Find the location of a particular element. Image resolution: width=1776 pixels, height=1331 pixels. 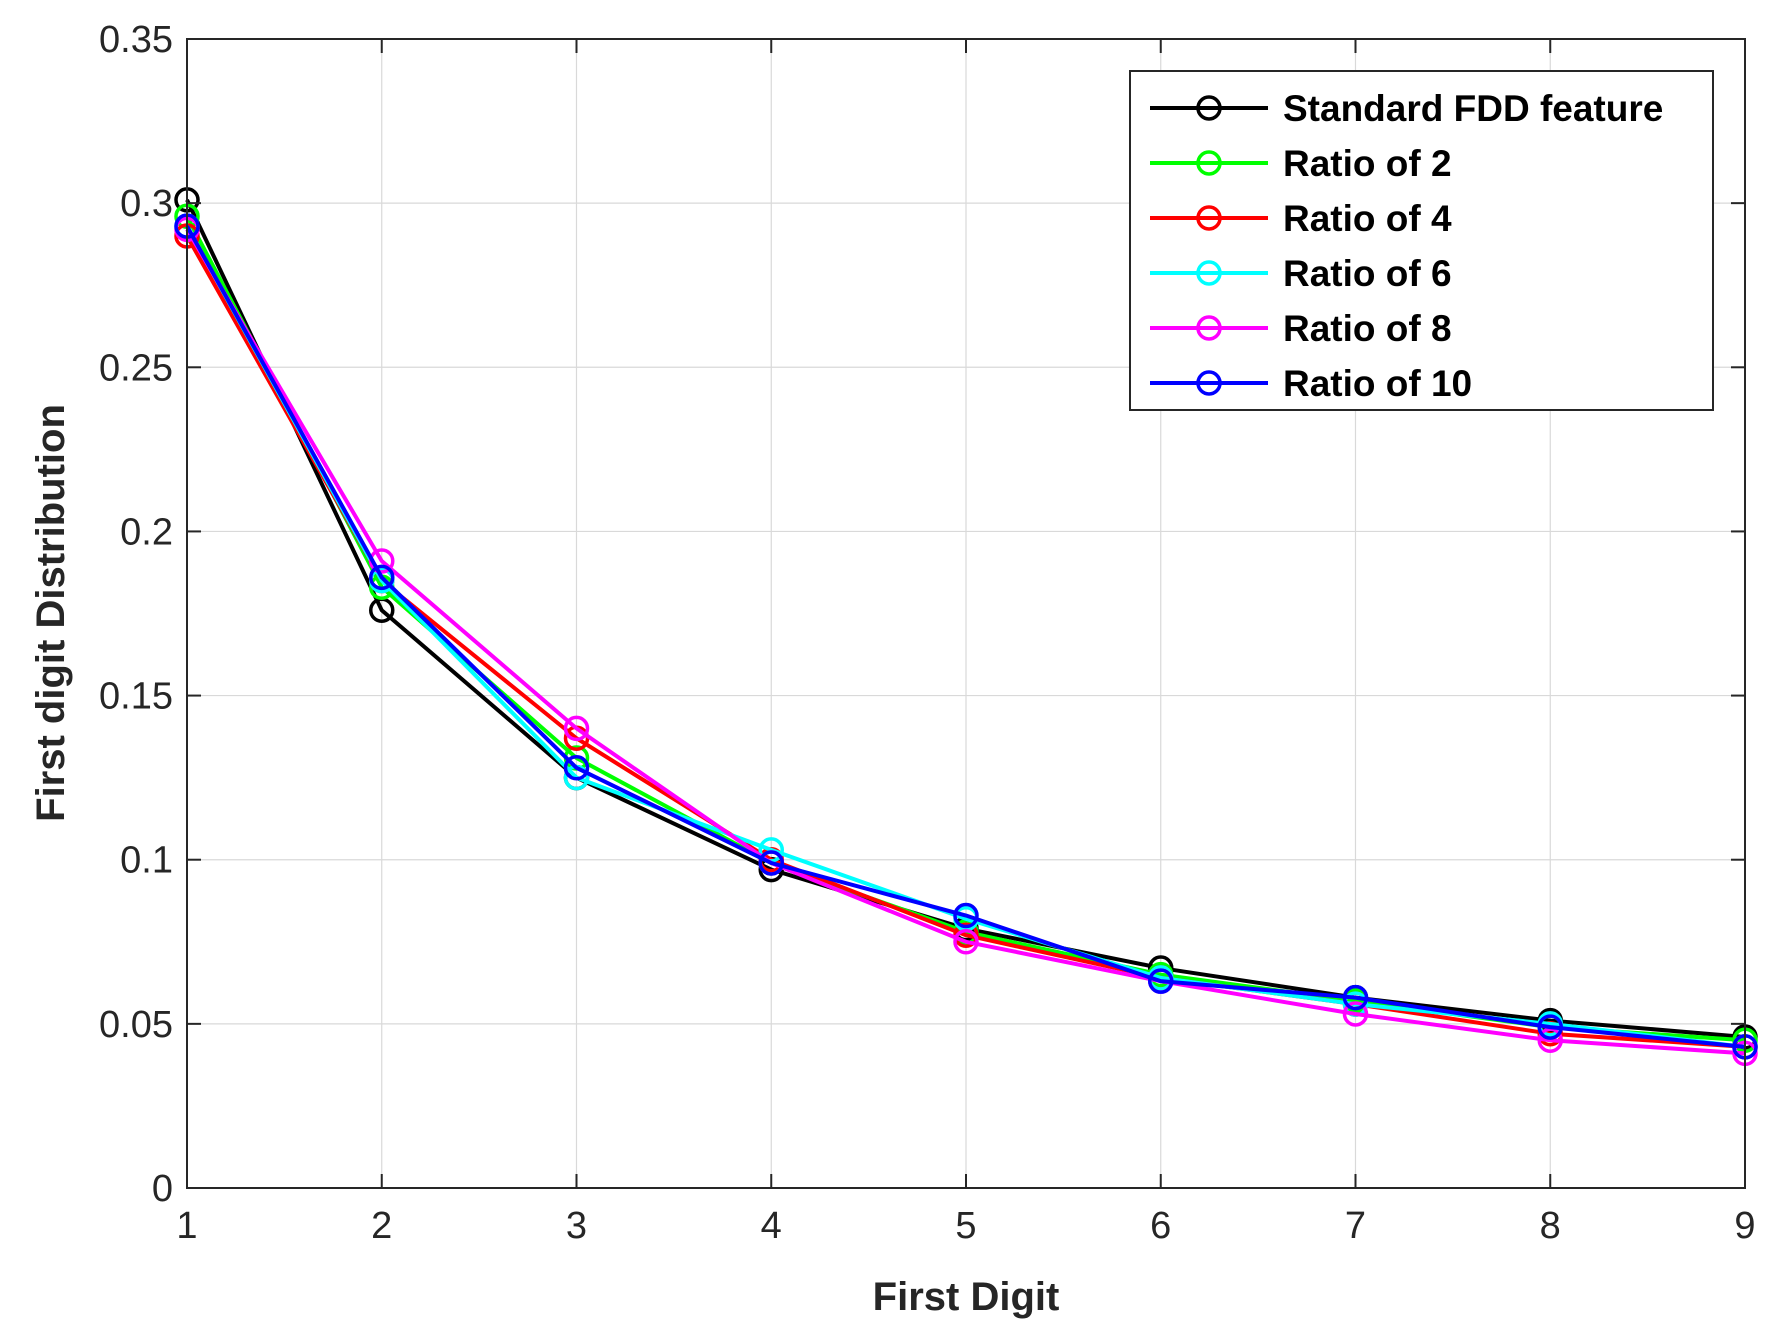

x-tick-label: 6 is located at coordinates (1160, 1226).